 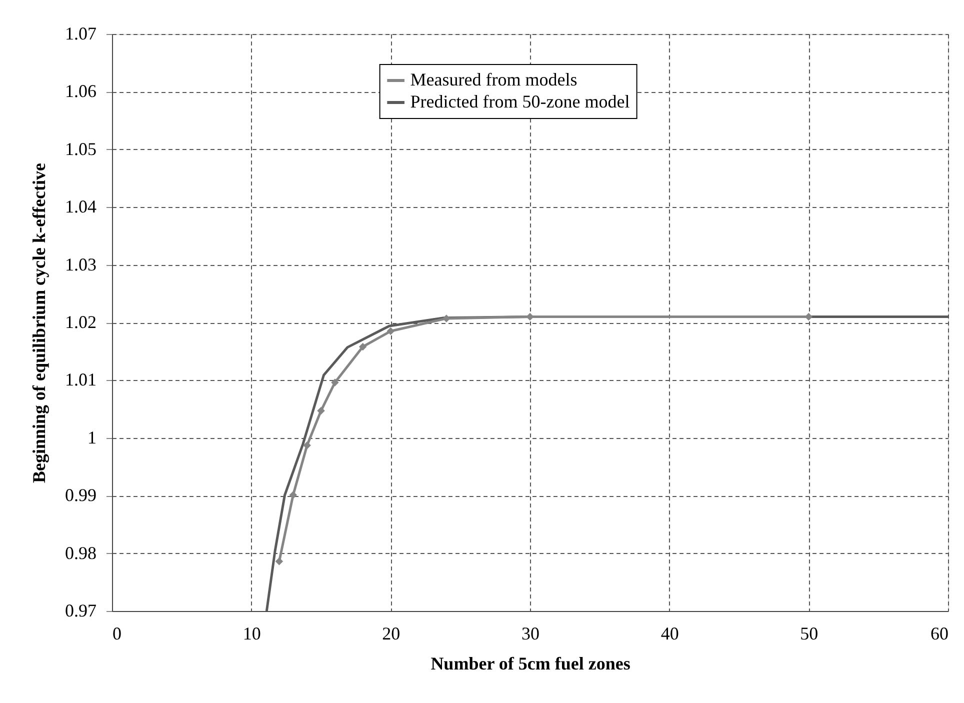 I want to click on y-tick-label: 1.03, so click(x=80, y=264).